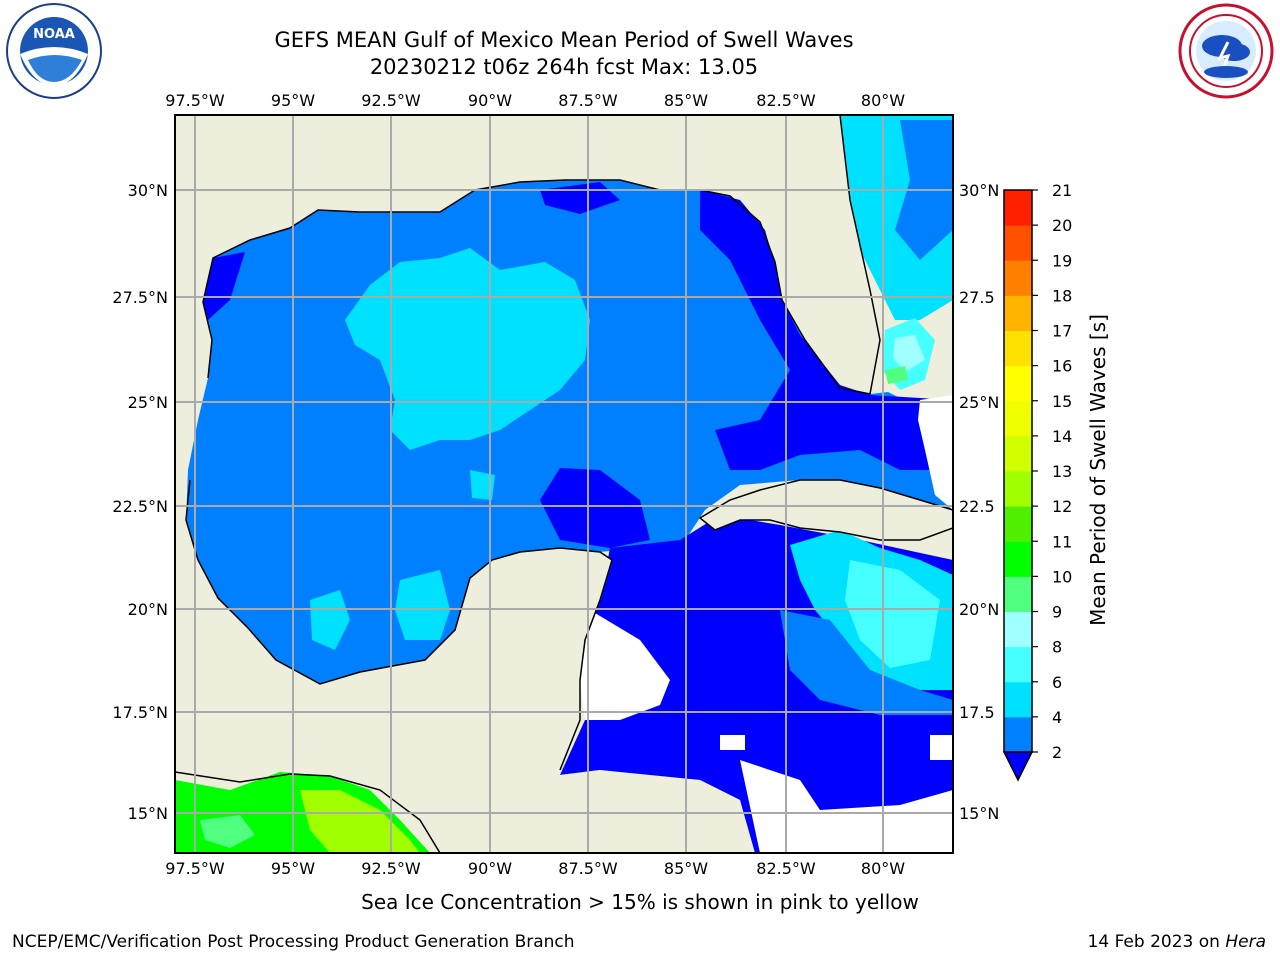 The width and height of the screenshot is (1280, 960). Describe the element at coordinates (883, 100) in the screenshot. I see `lon-label-top: 80°W` at that location.